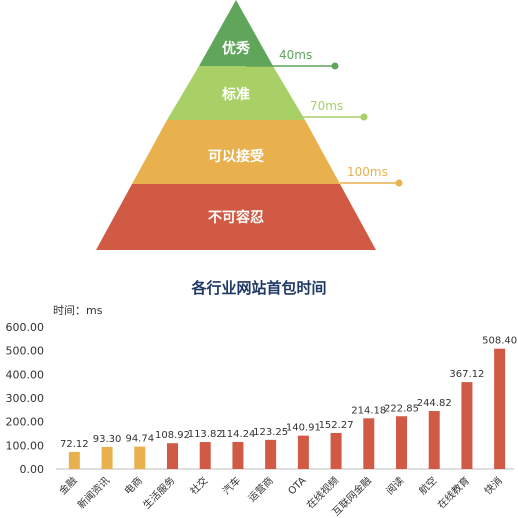  I want to click on bar-value-label: 244.82, so click(434, 403).